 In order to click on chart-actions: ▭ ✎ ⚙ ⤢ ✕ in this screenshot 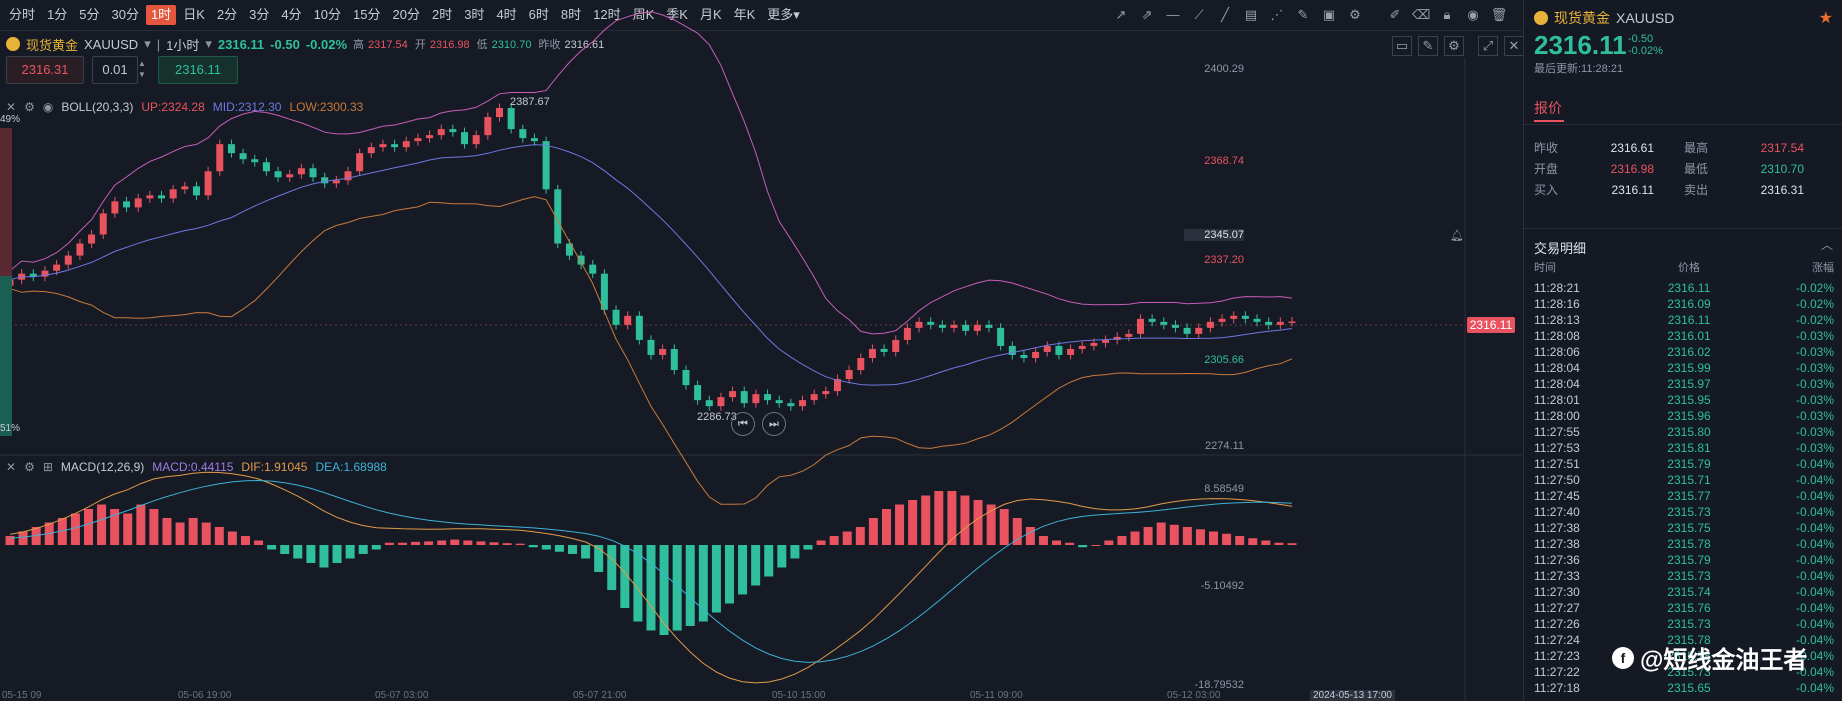, I will do `click(1458, 46)`.